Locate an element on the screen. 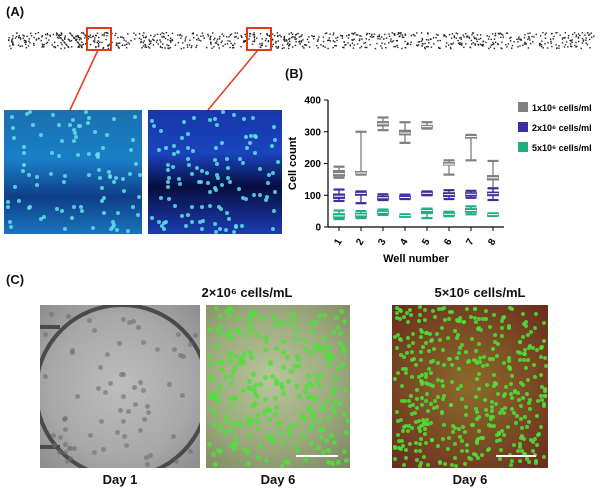 The image size is (602, 491). x-tick-label: 8 is located at coordinates (492, 242).